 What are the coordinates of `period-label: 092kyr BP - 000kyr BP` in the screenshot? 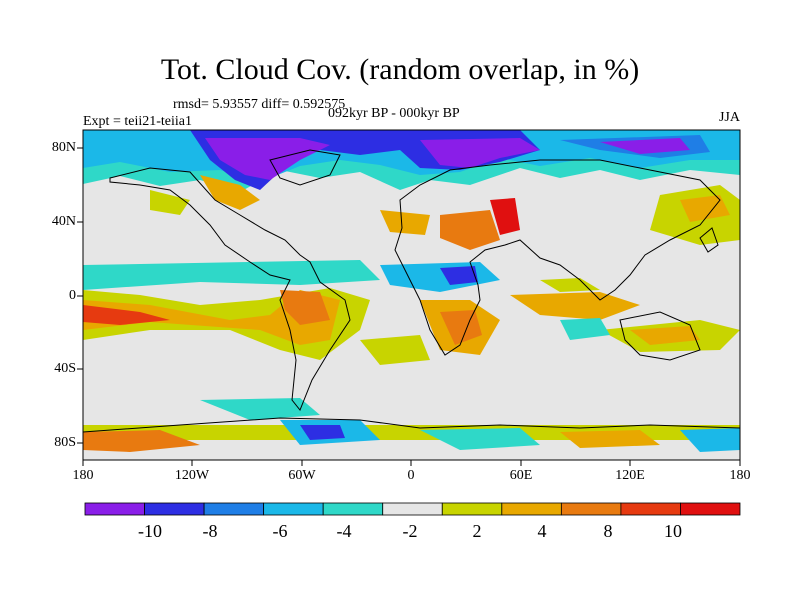 It's located at (394, 113).